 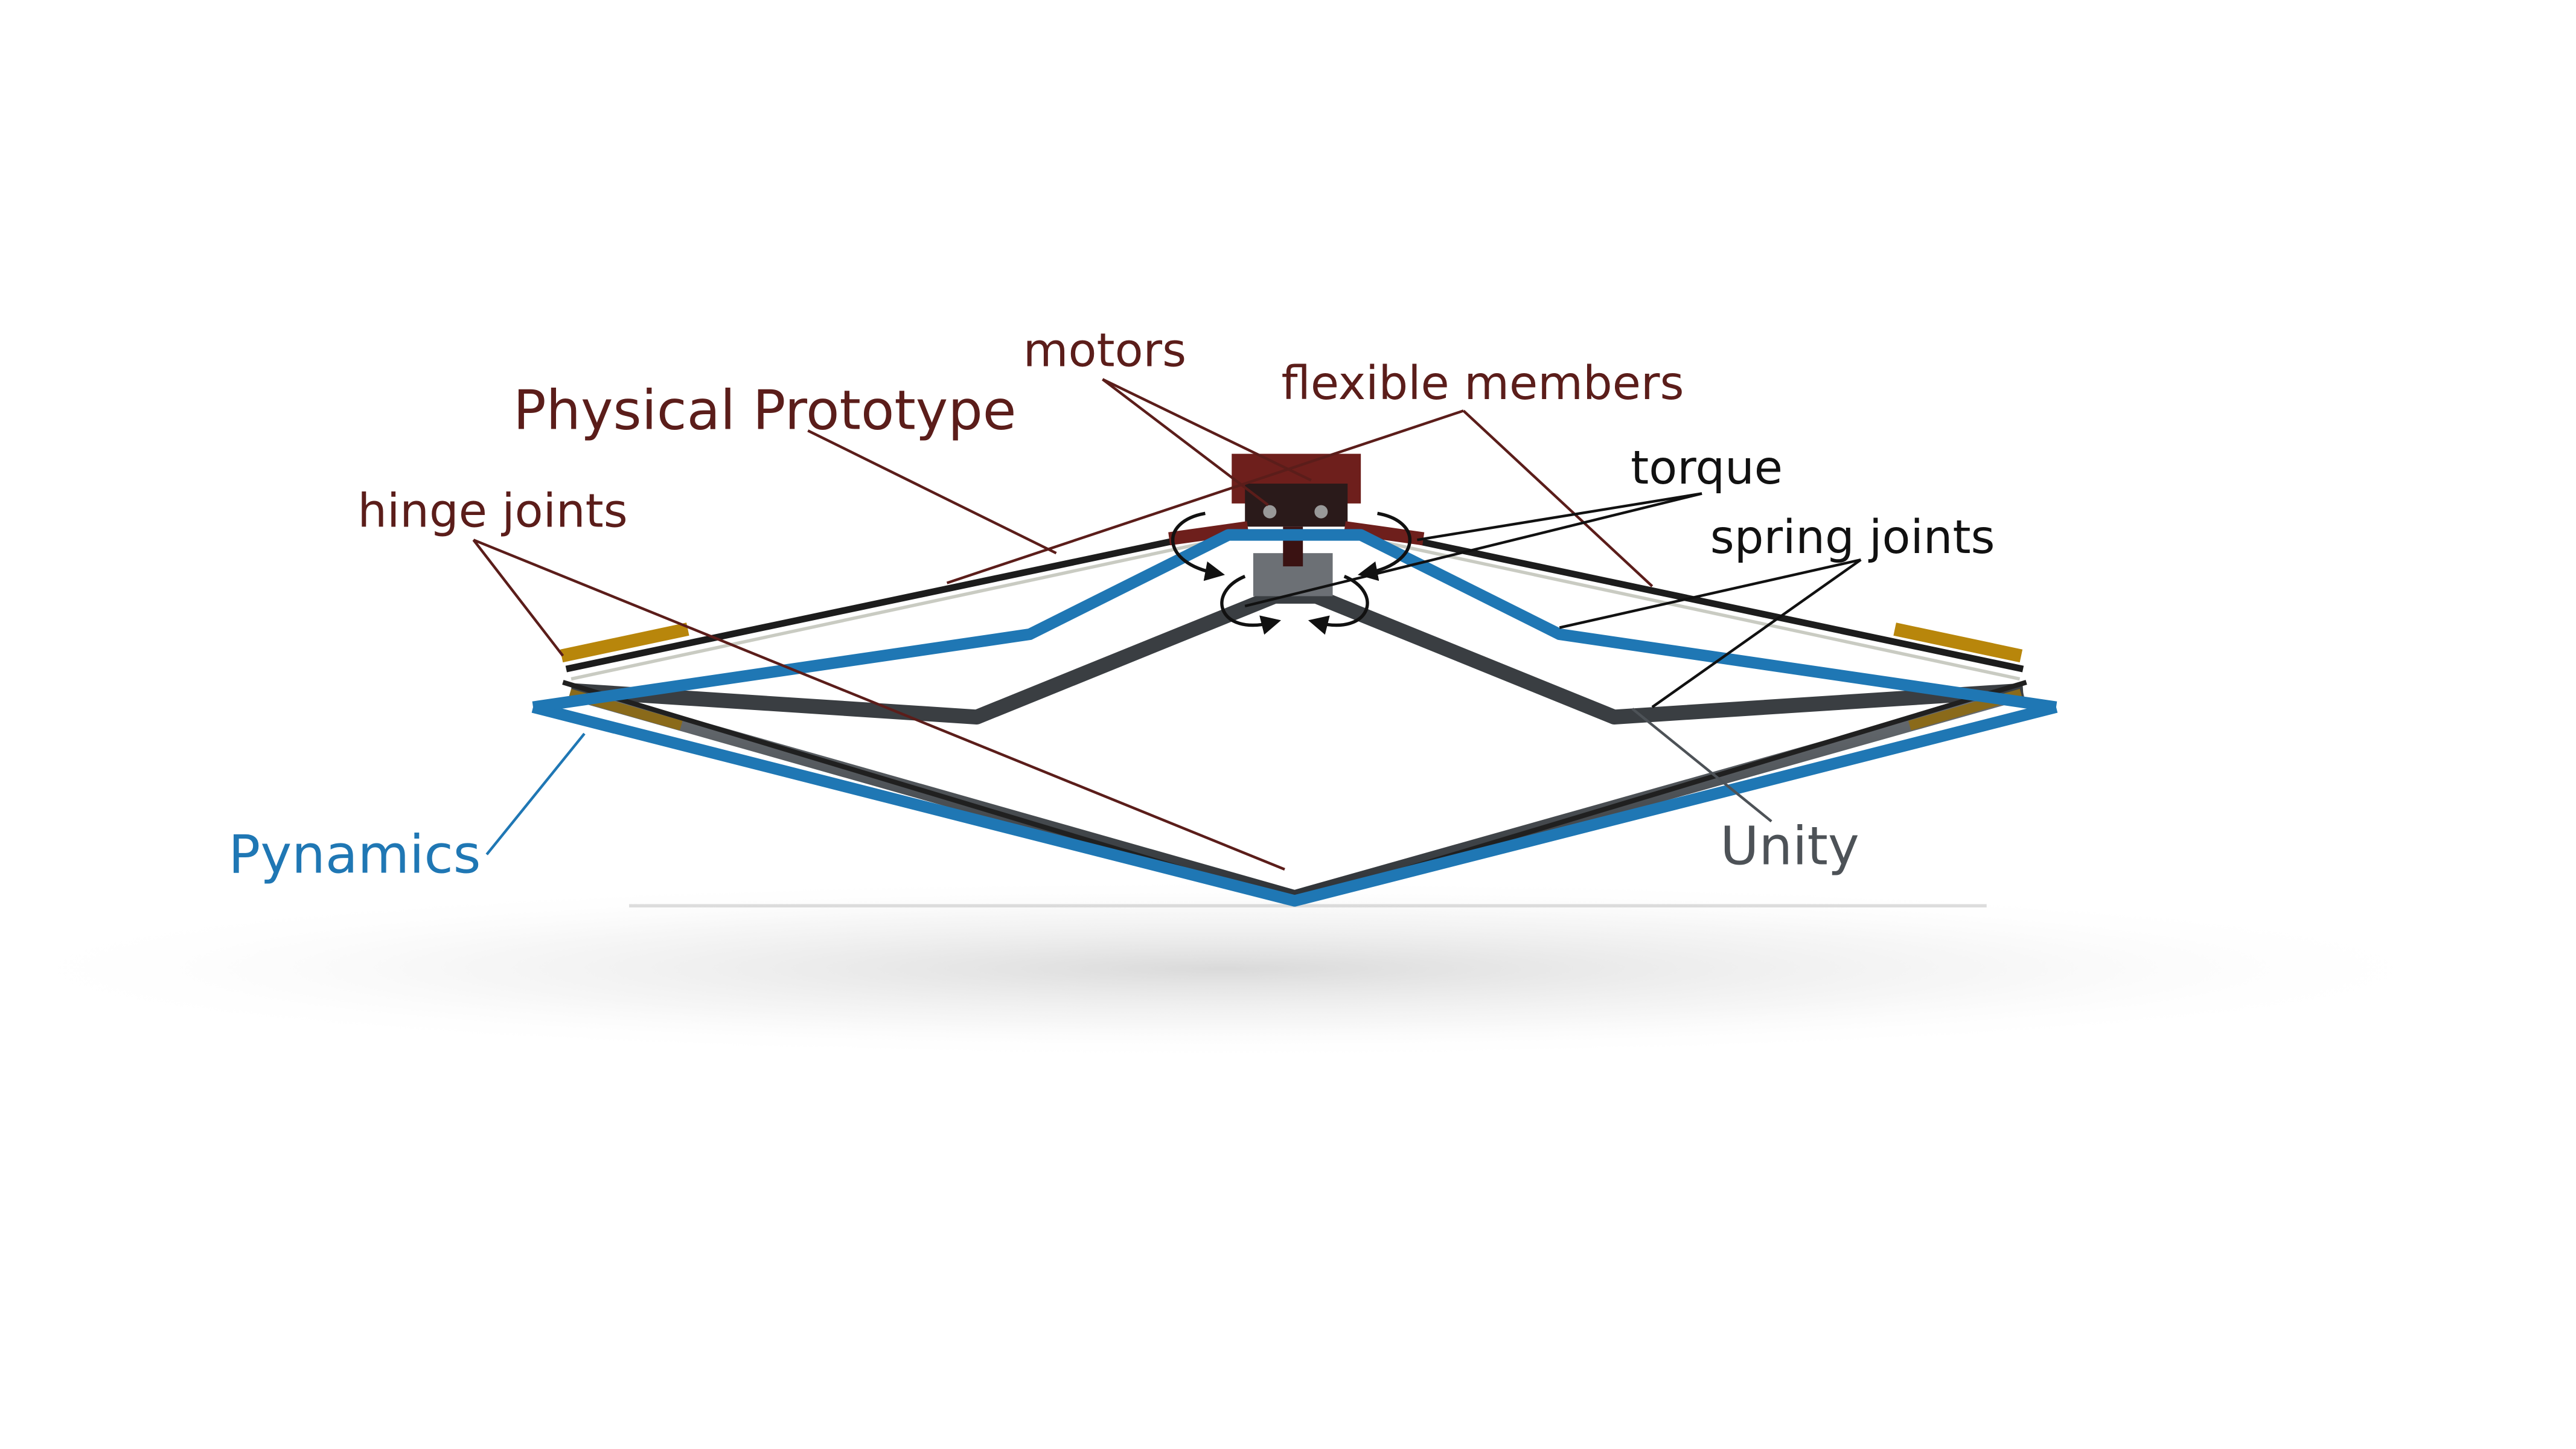 I want to click on leader-unity, so click(x=1702, y=765).